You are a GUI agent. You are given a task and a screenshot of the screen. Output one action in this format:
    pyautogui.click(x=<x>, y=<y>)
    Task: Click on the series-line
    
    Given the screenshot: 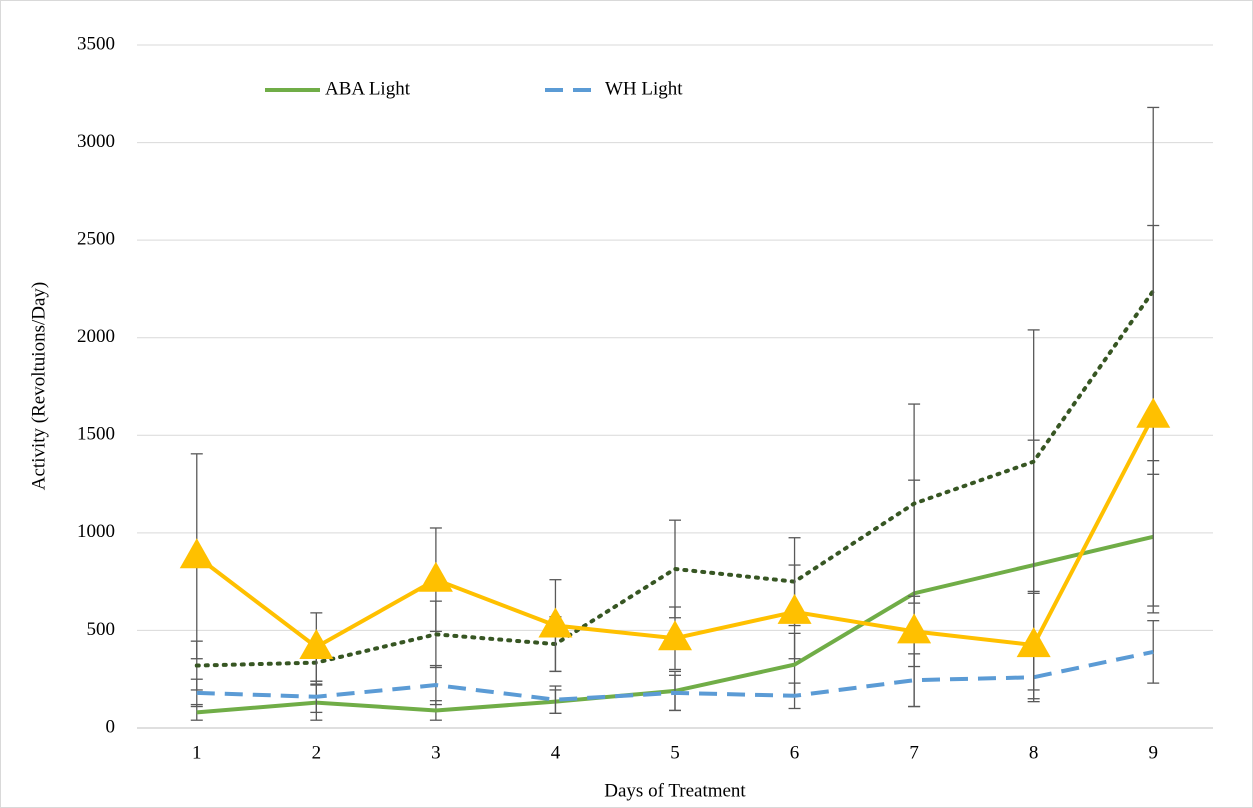 What is the action you would take?
    pyautogui.click(x=675, y=675)
    